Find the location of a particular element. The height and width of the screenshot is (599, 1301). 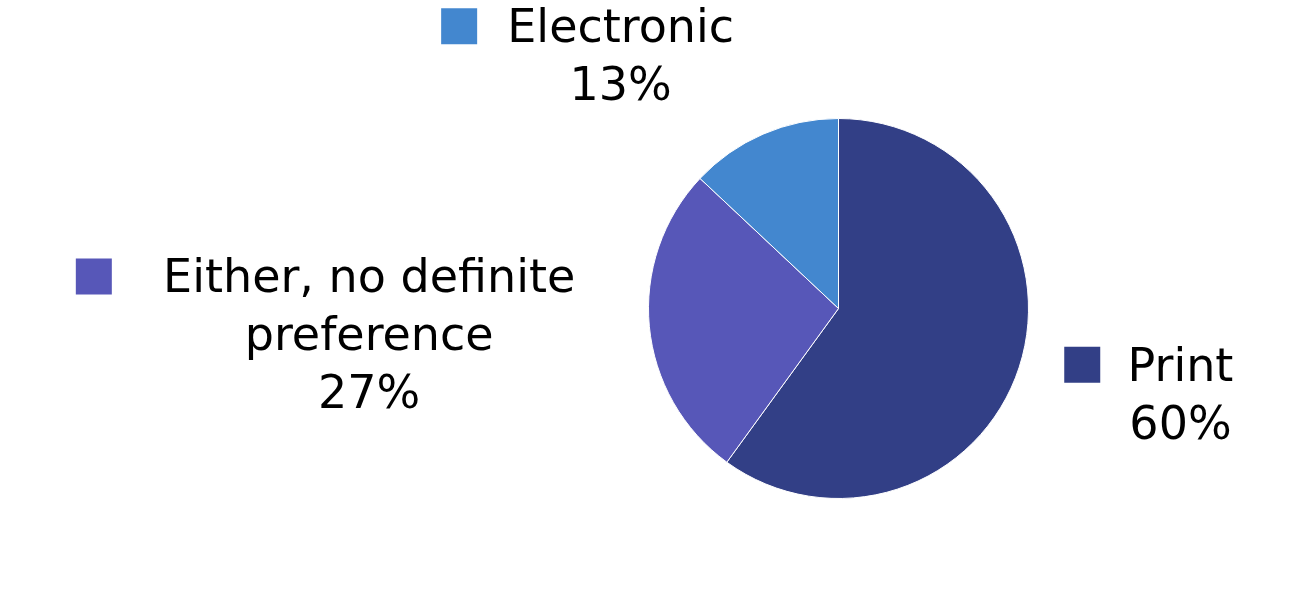

legend-label: Either, no definite preference is located at coordinates (369, 305).